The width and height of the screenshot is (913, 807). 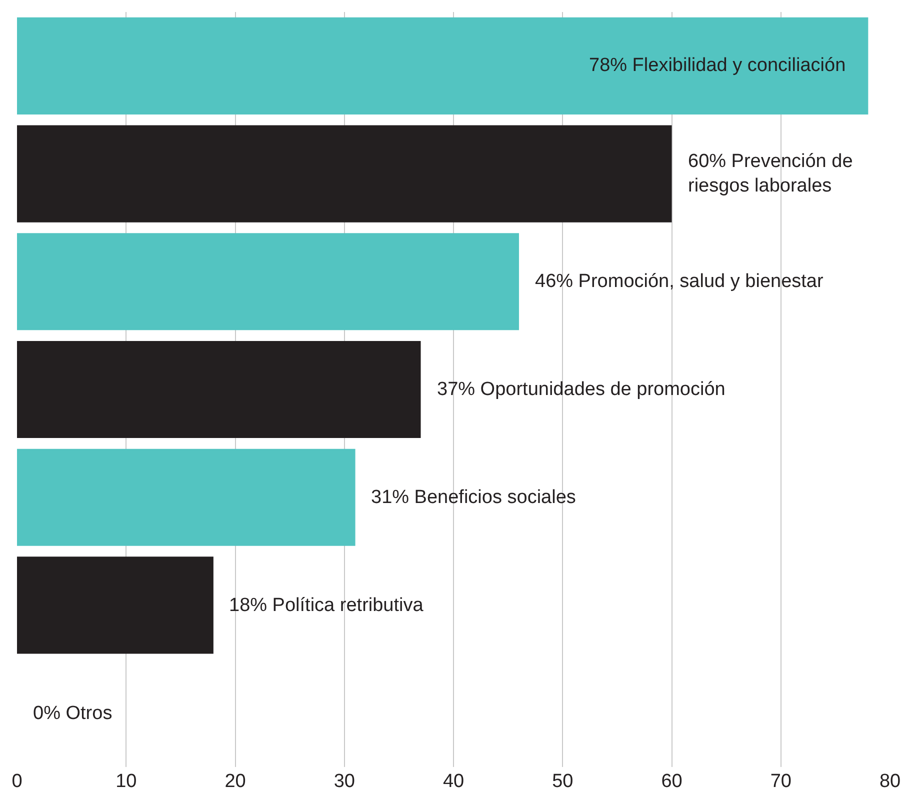 I want to click on text: 18% Política retributiva, so click(x=326, y=605).